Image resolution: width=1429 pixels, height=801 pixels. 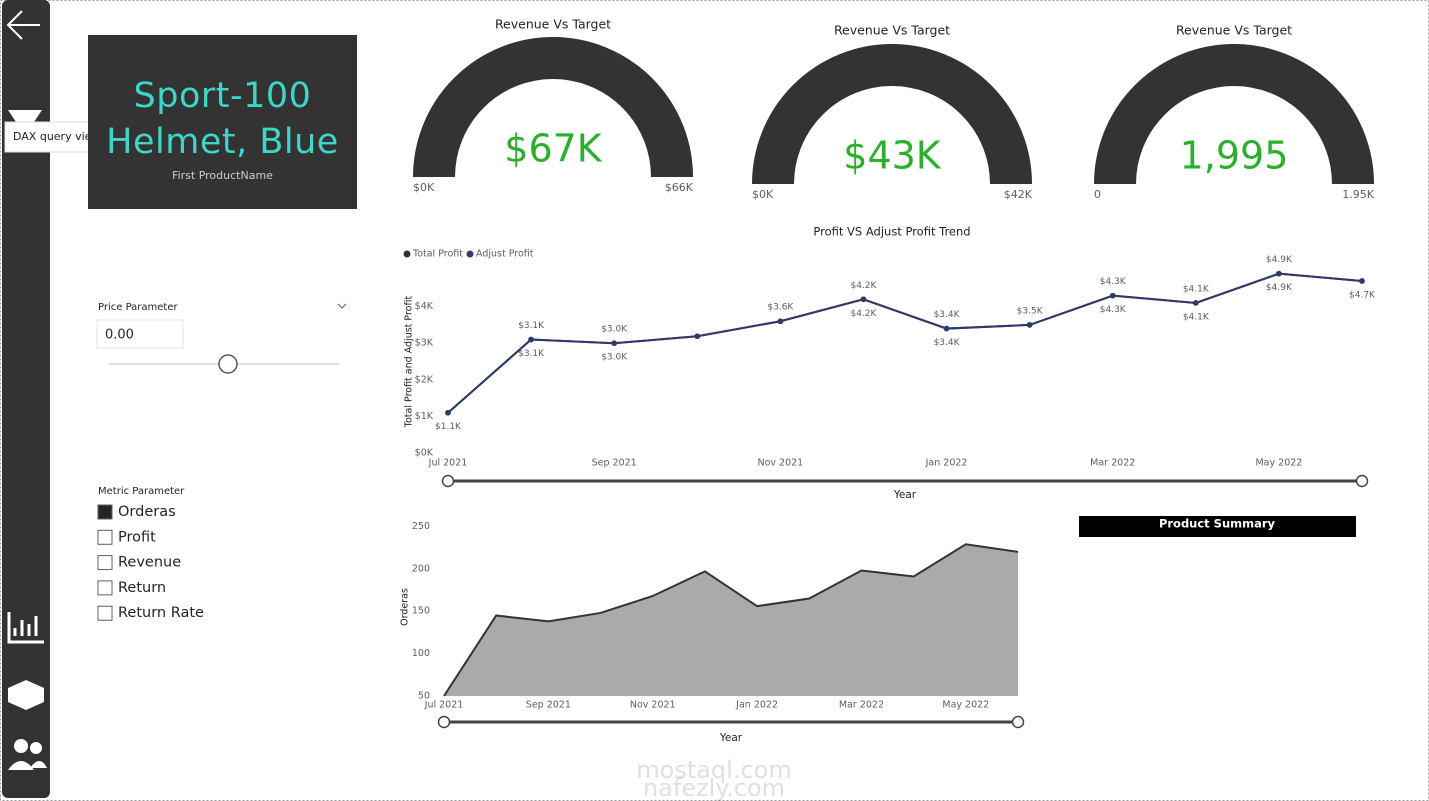 I want to click on price-handle, so click(x=228, y=364).